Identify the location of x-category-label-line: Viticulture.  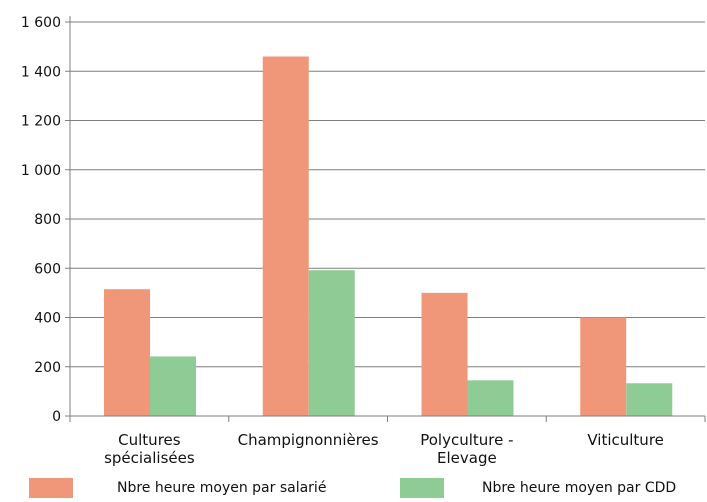
(625, 440).